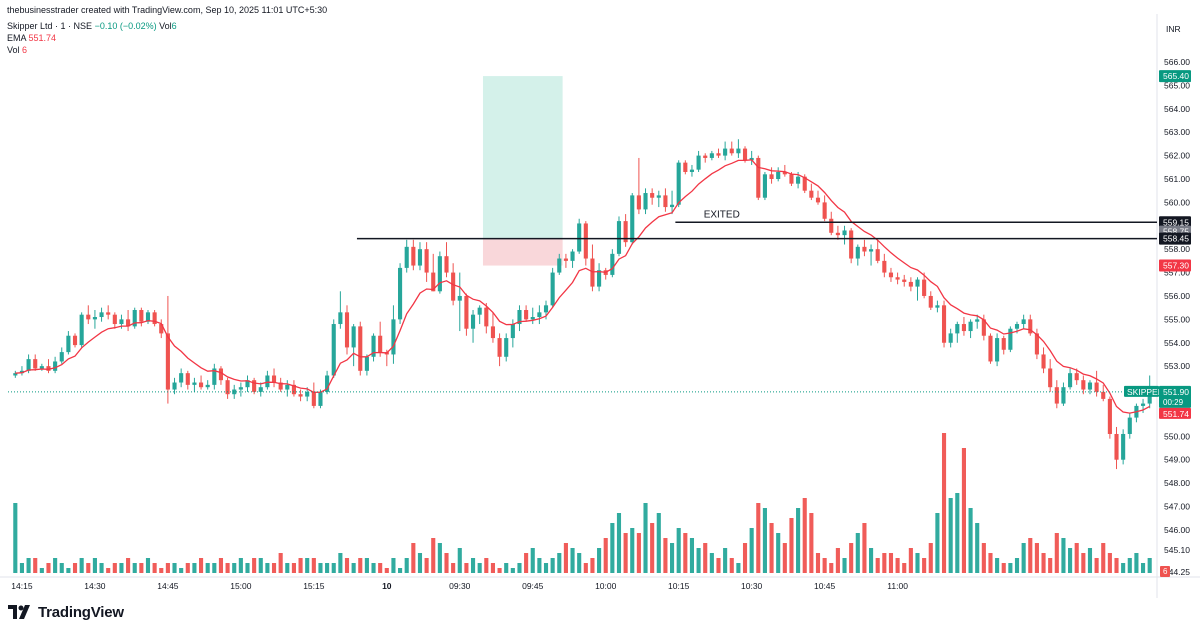 This screenshot has width=1200, height=632. Describe the element at coordinates (1176, 76) in the screenshot. I see `price-axis-label: 565.40` at that location.